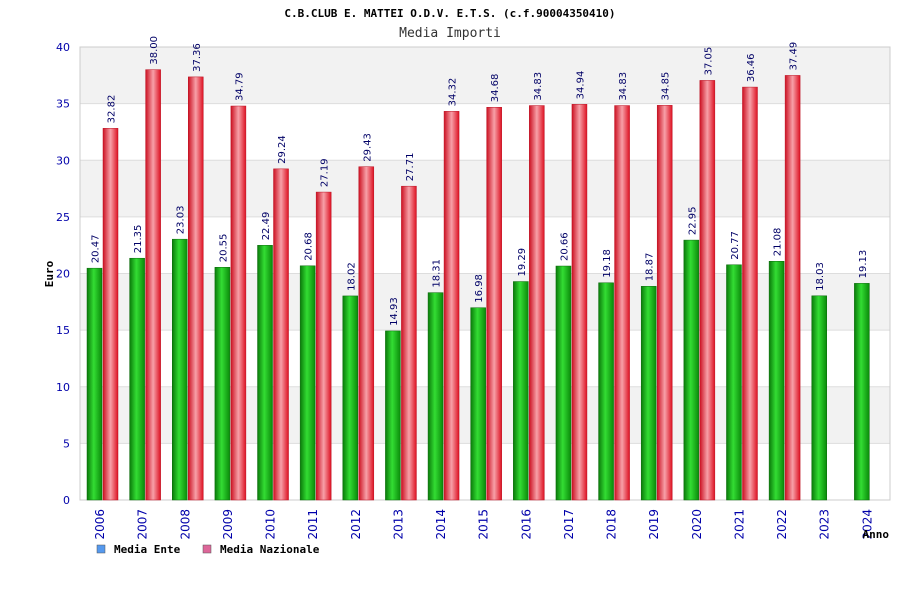 This screenshot has height=600, width=900. What do you see at coordinates (735, 245) in the screenshot?
I see `data-label: 20.77` at bounding box center [735, 245].